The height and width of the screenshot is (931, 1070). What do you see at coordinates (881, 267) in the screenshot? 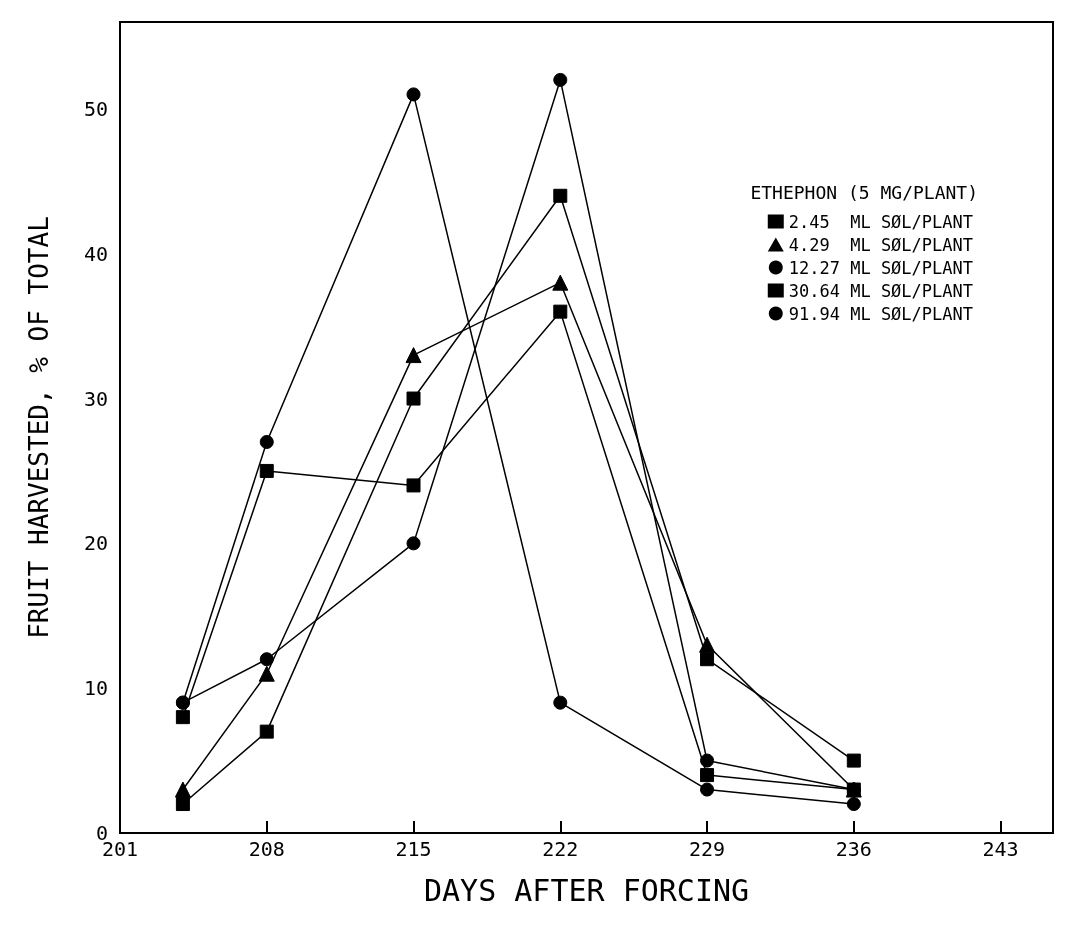
I see `legend-label: 12.27 ML SØL/PLANT` at bounding box center [881, 267].